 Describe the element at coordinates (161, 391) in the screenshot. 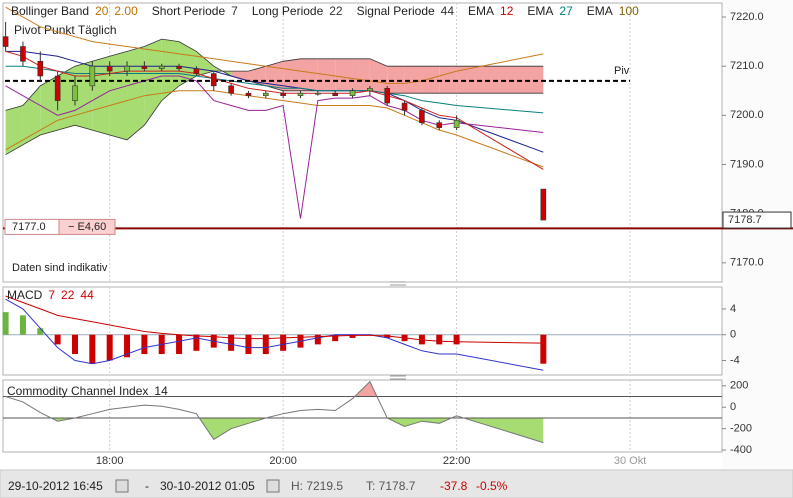

I see `param: 14` at that location.